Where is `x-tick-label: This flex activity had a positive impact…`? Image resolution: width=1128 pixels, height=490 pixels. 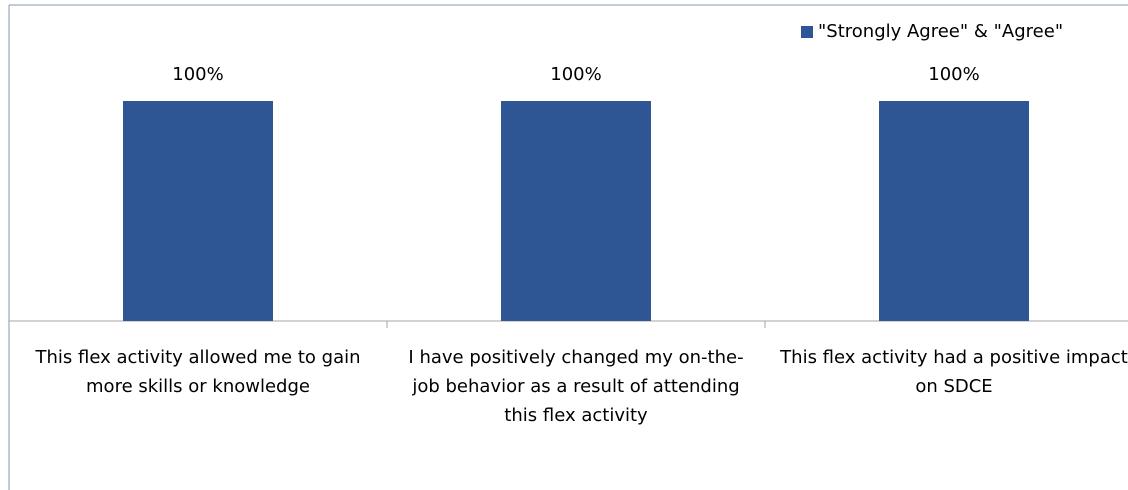 x-tick-label: This flex activity had a positive impact… is located at coordinates (954, 372).